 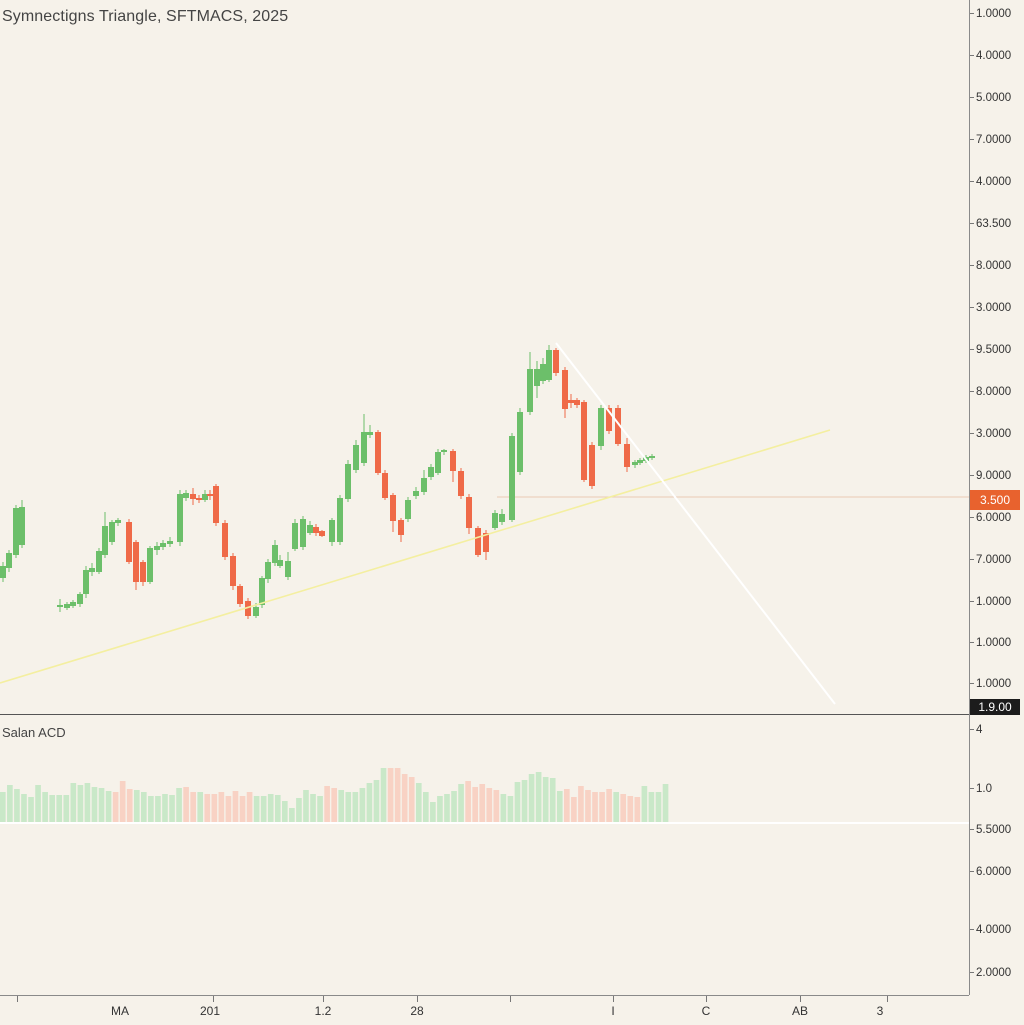 What do you see at coordinates (990, 56) in the screenshot?
I see `price-tick: 4.0000` at bounding box center [990, 56].